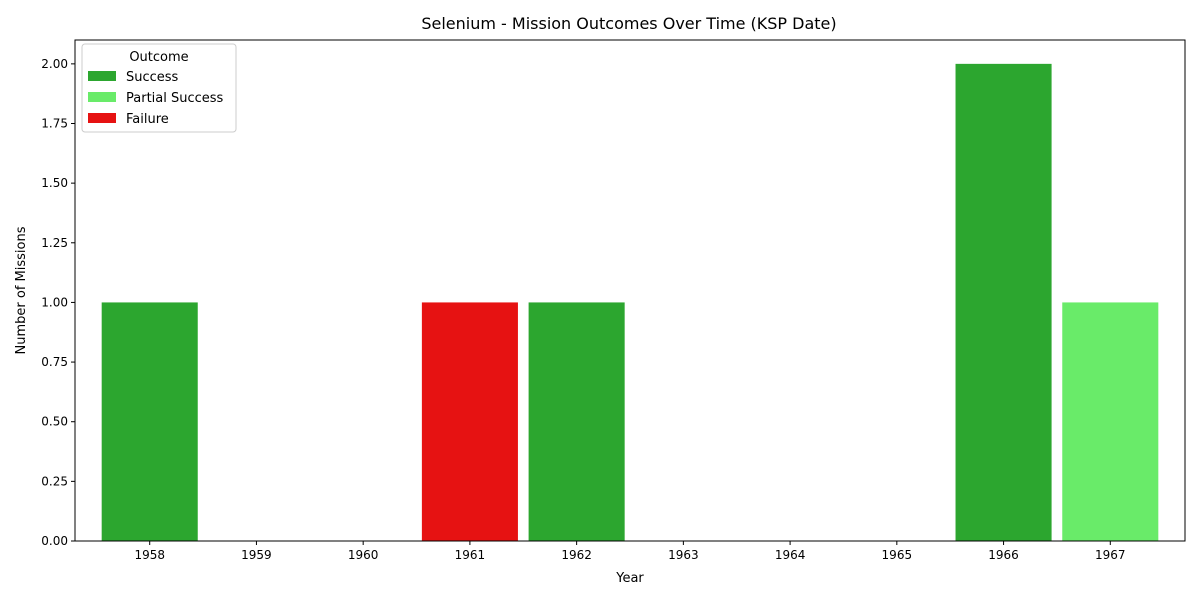 This screenshot has width=1200, height=600. What do you see at coordinates (54, 64) in the screenshot?
I see `y-tick-label: 2.00` at bounding box center [54, 64].